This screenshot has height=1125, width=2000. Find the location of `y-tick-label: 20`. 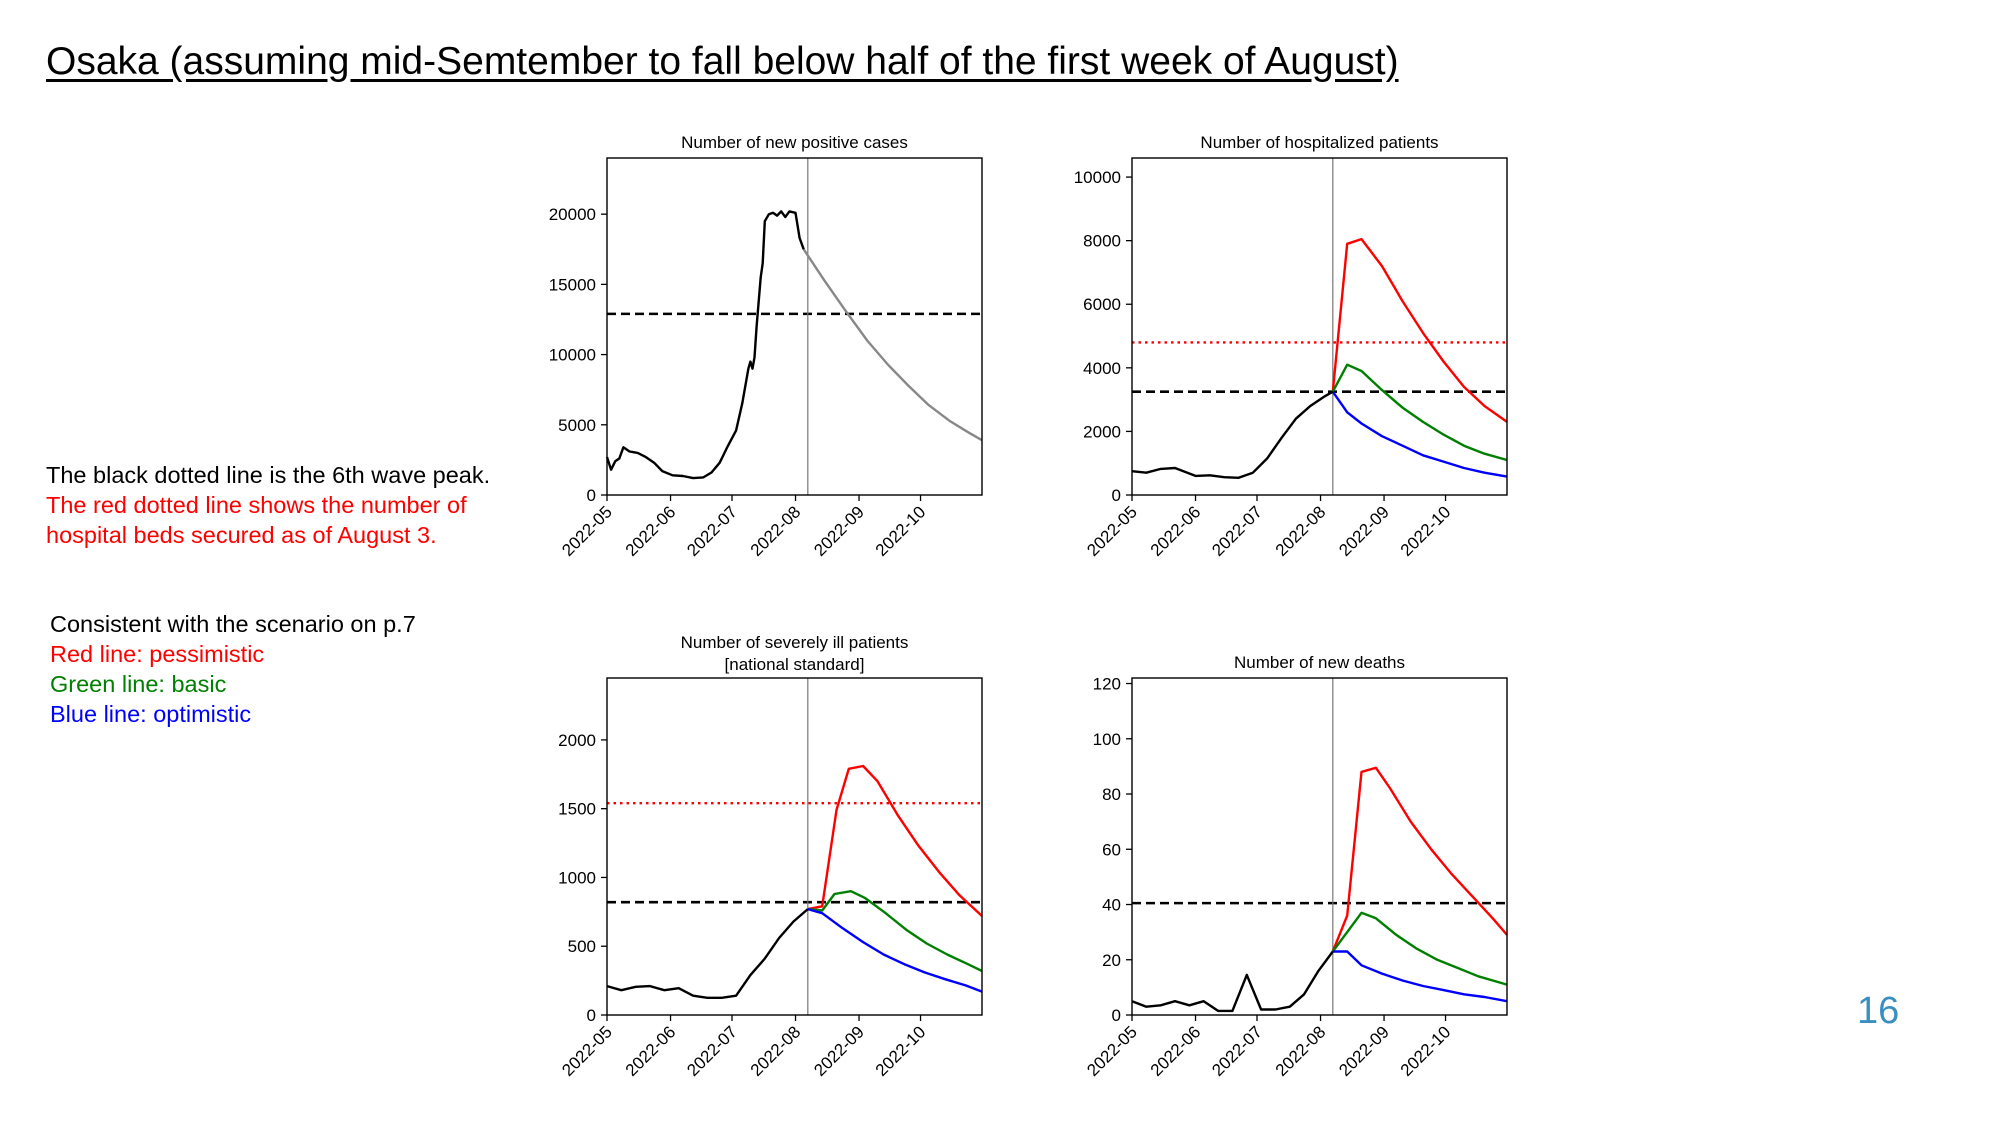

y-tick-label: 20 is located at coordinates (1111, 960).